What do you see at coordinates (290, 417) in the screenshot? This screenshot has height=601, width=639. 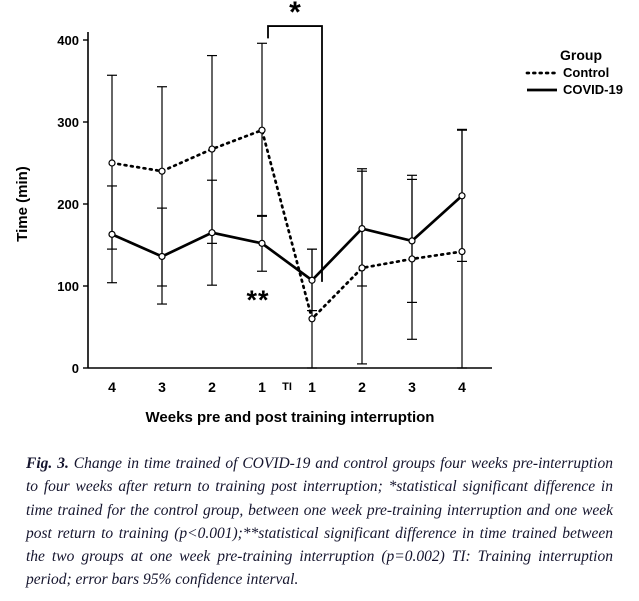 I see `x-axis-title: Weeks pre and post training interruption` at bounding box center [290, 417].